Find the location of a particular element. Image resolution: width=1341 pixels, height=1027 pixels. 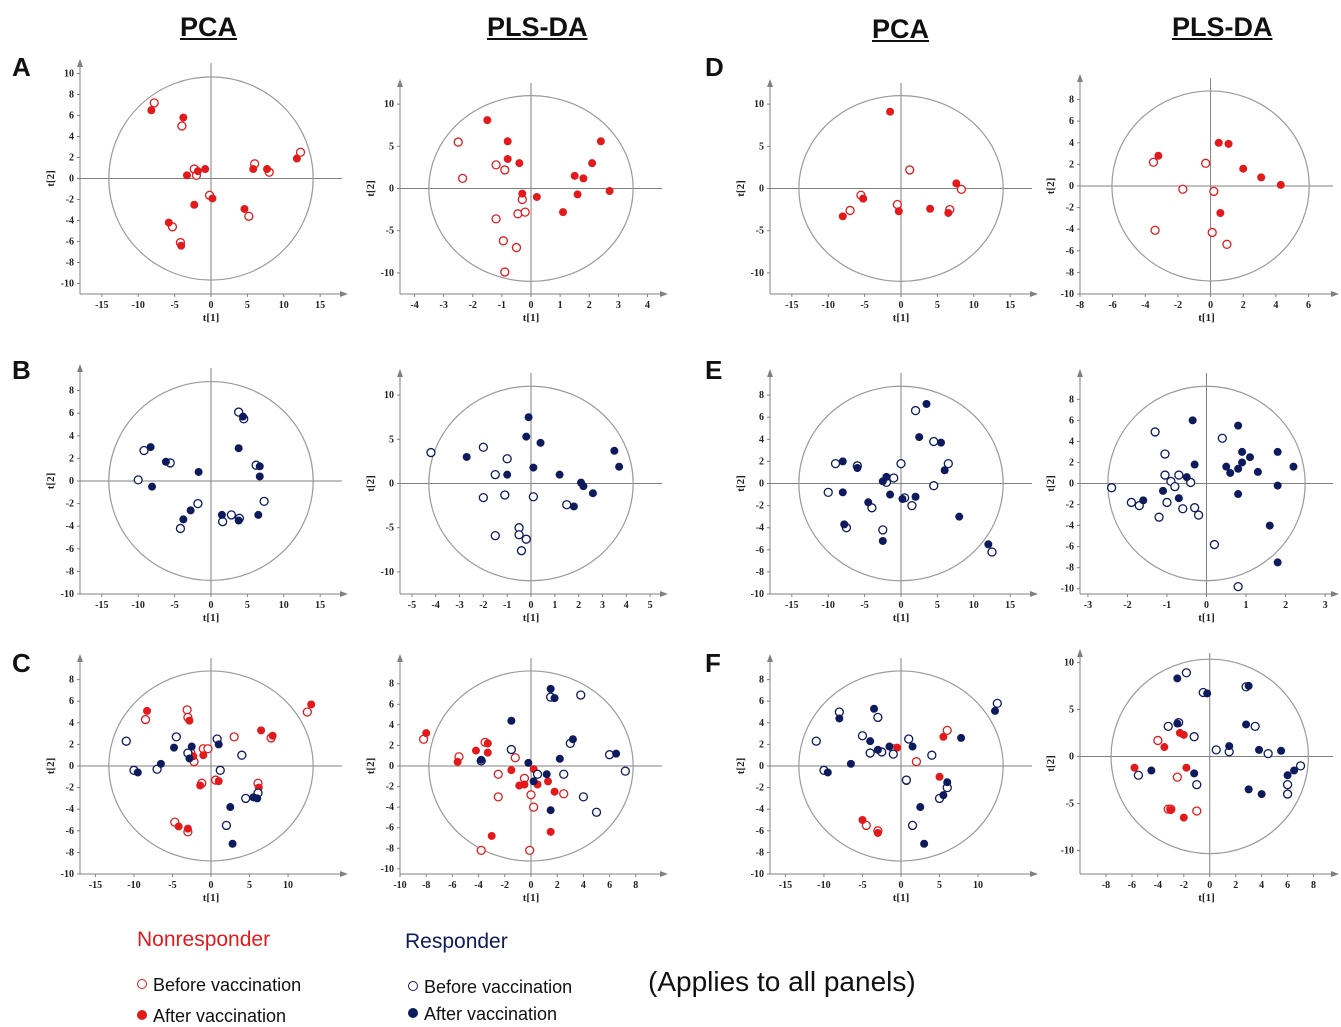

legend-nonresponder-title: Nonresponder is located at coordinates (204, 939).